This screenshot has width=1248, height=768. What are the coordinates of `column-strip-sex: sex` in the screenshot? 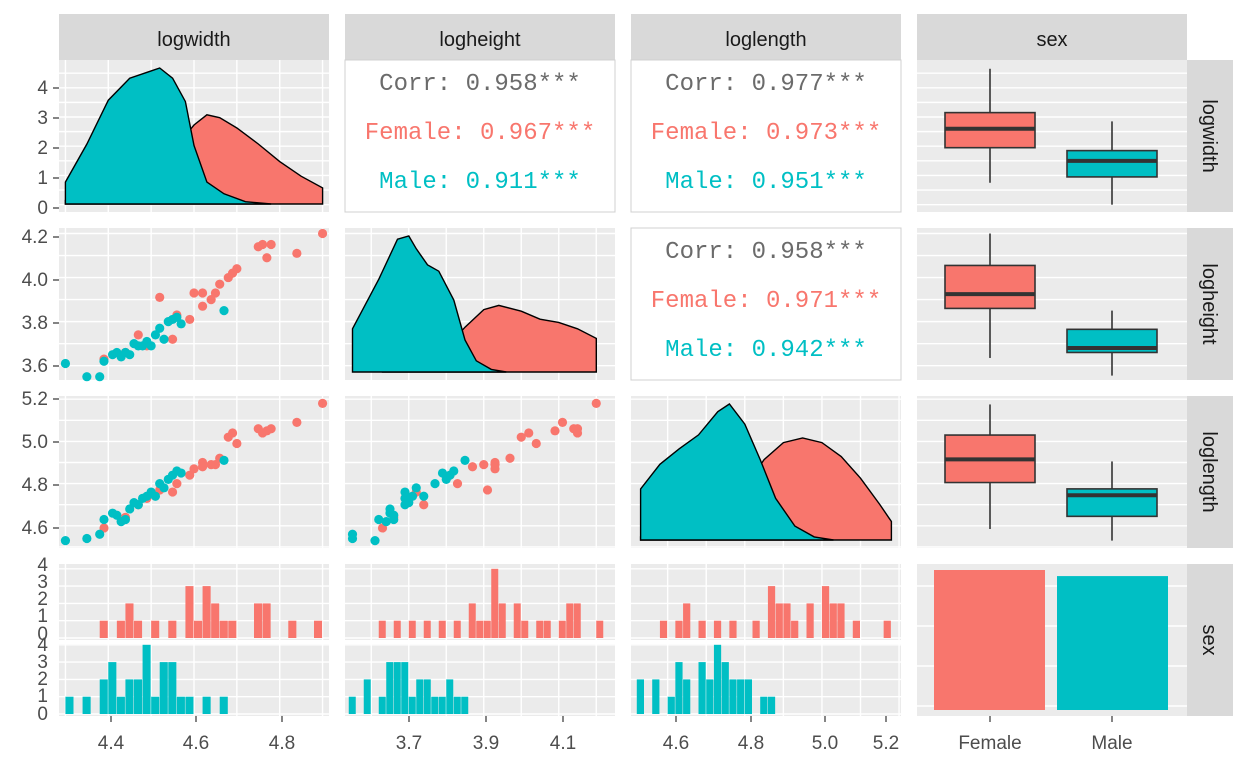 It's located at (1052, 37).